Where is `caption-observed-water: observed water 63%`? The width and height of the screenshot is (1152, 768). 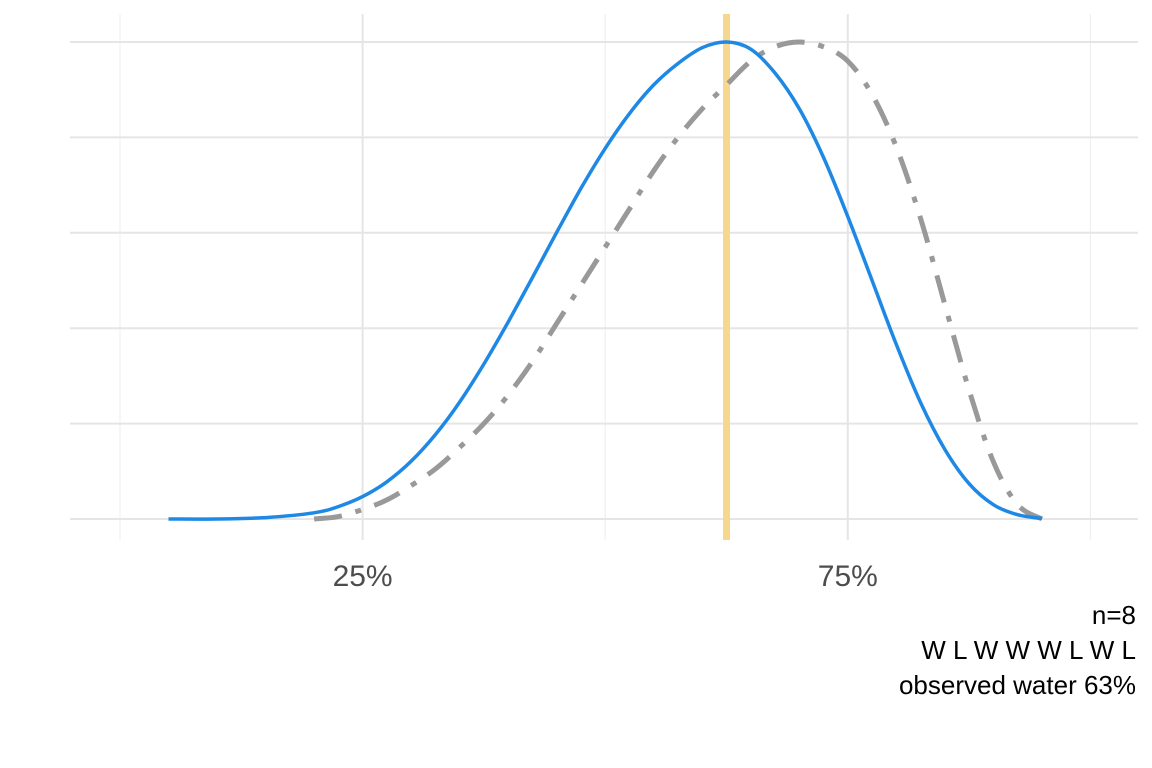
caption-observed-water: observed water 63% is located at coordinates (1017, 685).